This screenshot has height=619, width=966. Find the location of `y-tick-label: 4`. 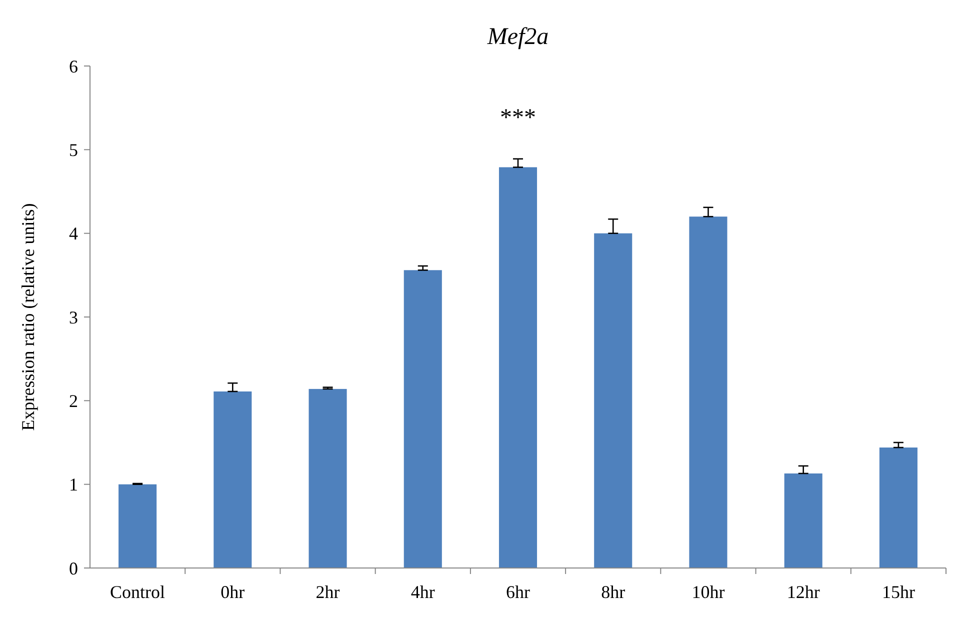

y-tick-label: 4 is located at coordinates (73, 234).